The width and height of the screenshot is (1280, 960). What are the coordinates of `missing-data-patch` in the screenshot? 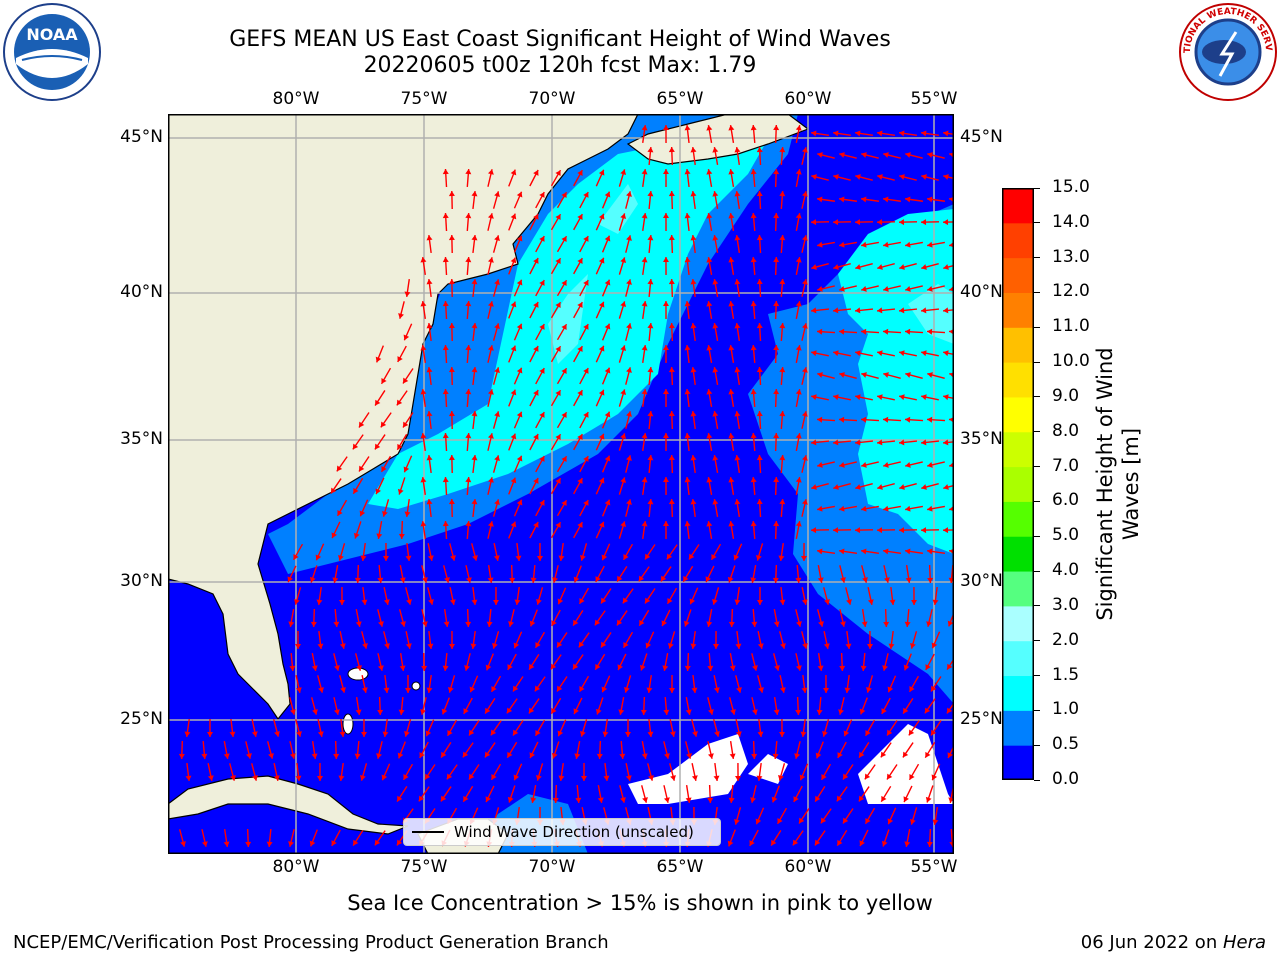 It's located at (906, 764).